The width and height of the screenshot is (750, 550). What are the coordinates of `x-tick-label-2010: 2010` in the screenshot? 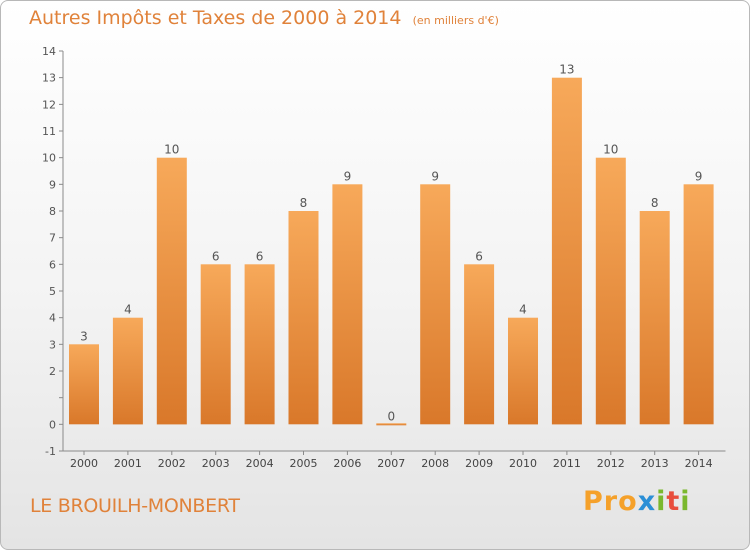 It's located at (523, 463).